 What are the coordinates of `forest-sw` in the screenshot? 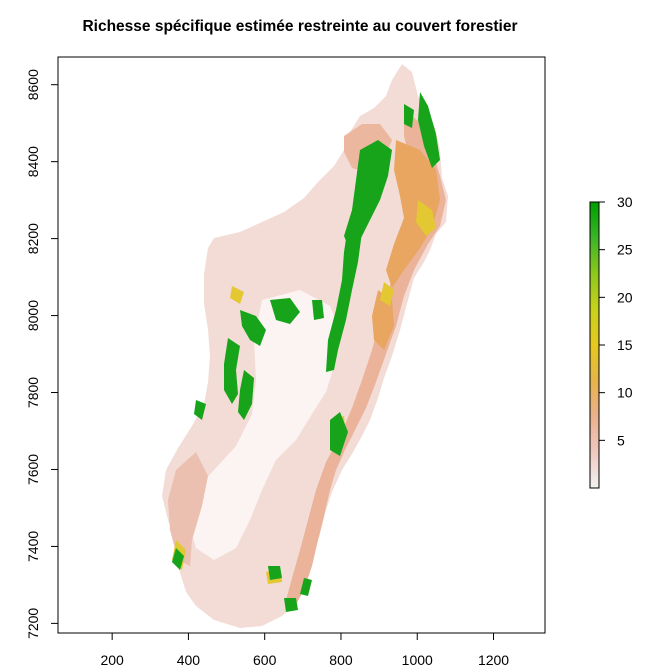 It's located at (178, 559).